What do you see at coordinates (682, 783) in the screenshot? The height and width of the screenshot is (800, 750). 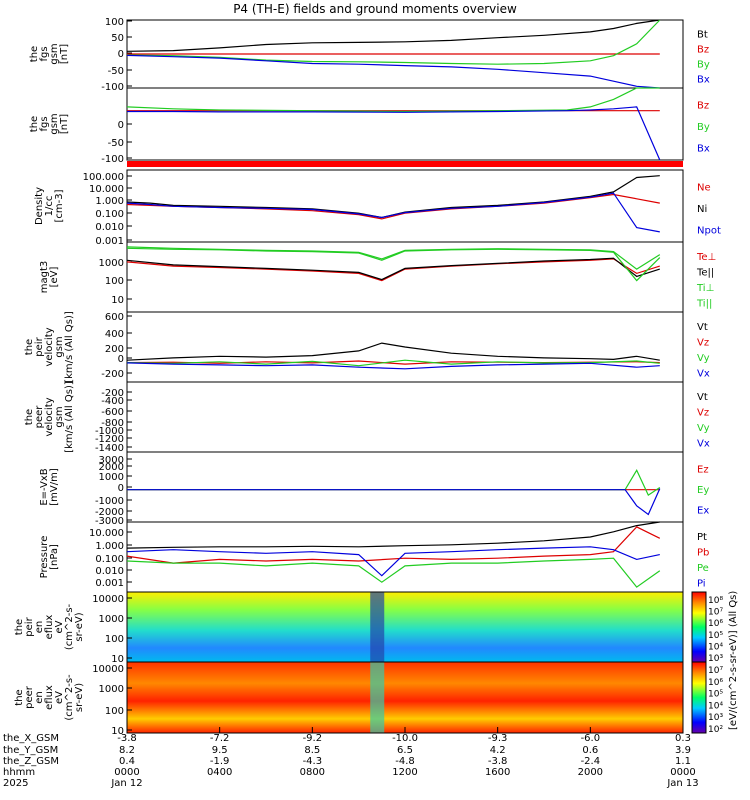 I see `x-tick-label: Jan 13` at bounding box center [682, 783].